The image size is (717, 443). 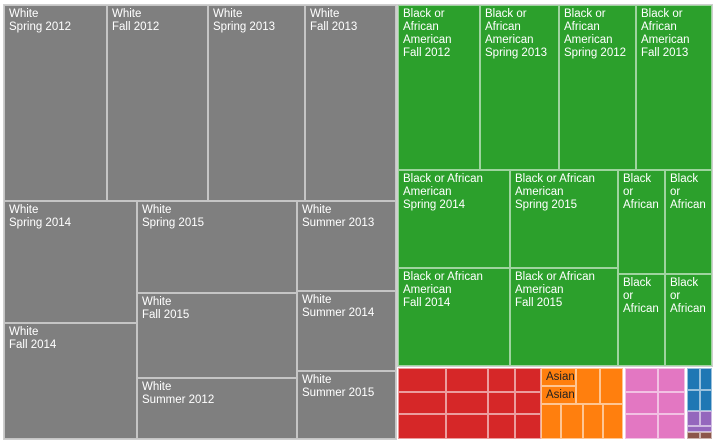 What do you see at coordinates (217, 335) in the screenshot?
I see `treemap-tile-white: White Fall 2015` at bounding box center [217, 335].